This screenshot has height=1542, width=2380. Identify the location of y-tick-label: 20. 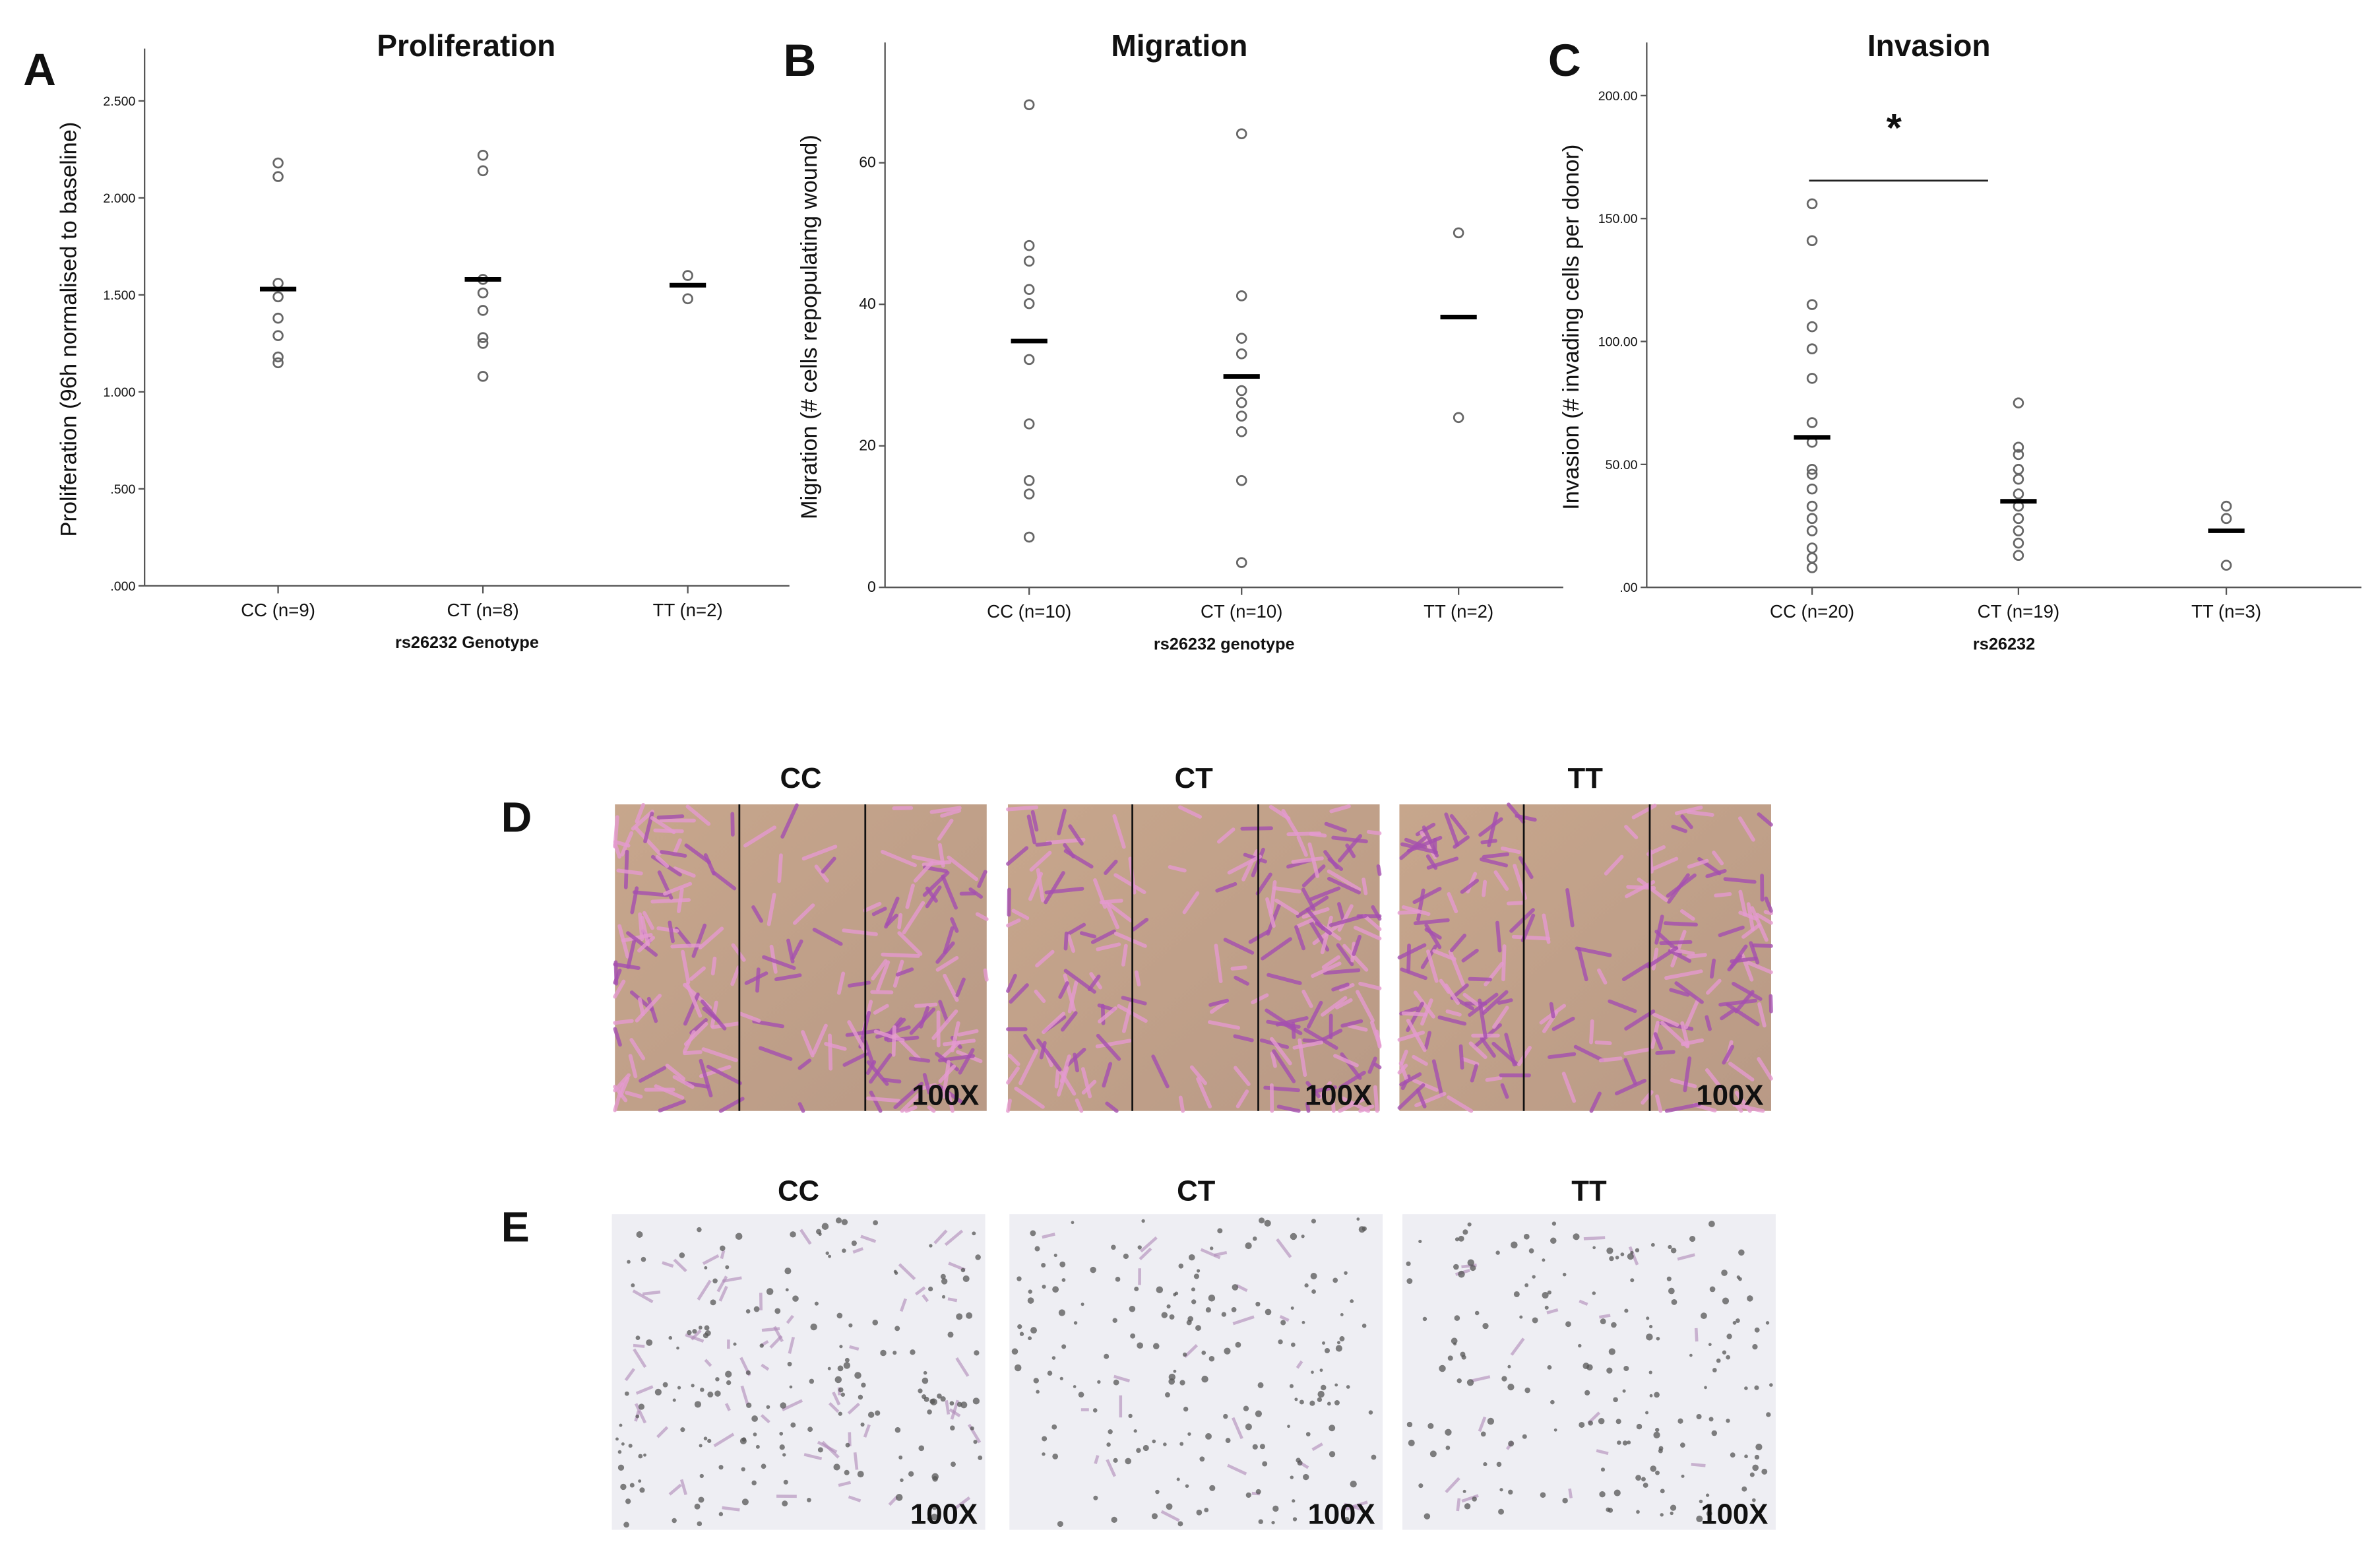
(867, 445).